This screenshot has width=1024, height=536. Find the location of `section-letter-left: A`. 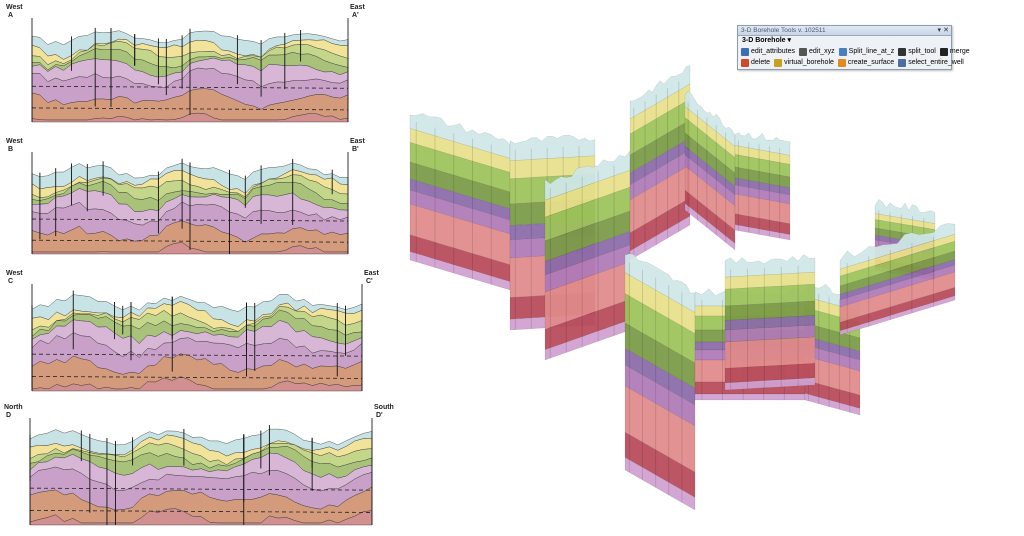

section-letter-left: A is located at coordinates (11, 15).